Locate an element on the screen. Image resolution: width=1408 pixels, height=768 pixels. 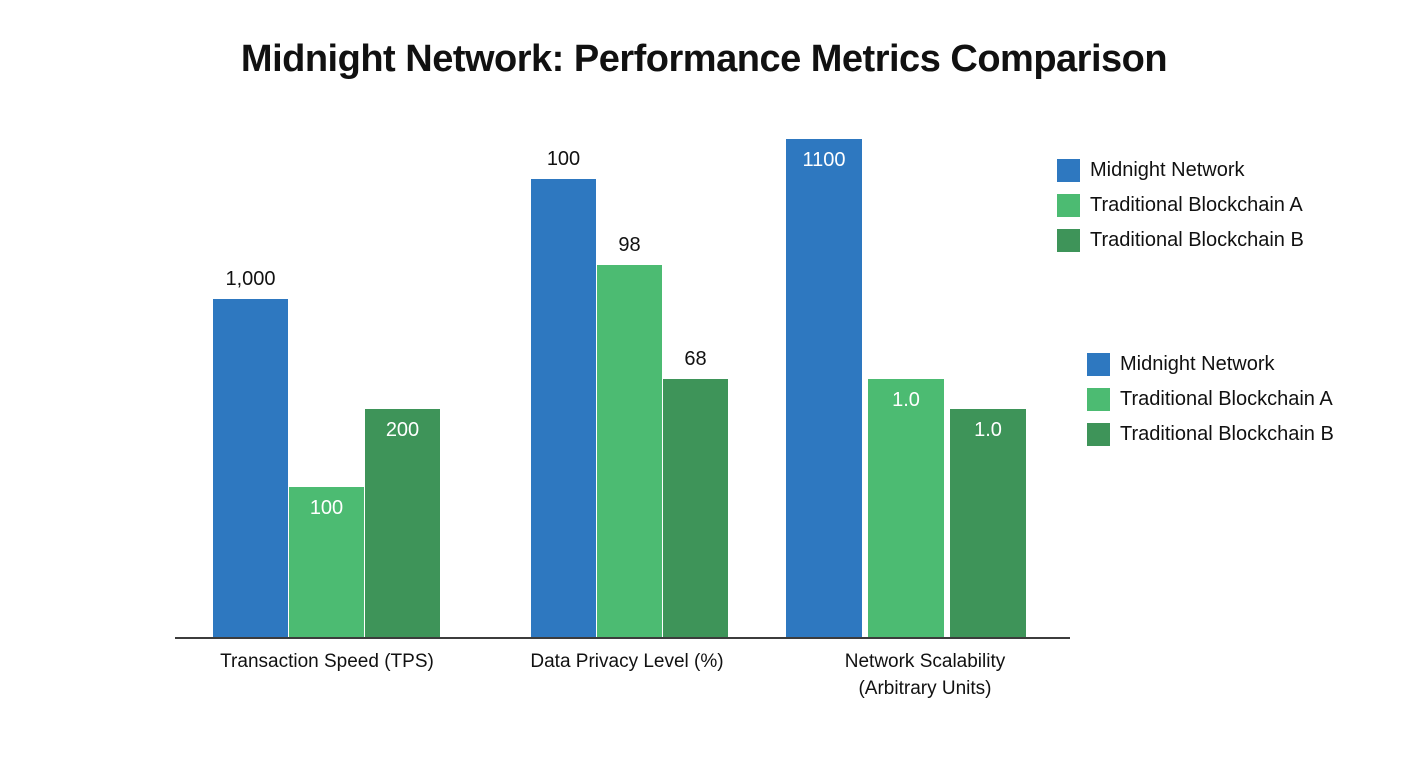
bar-value-label: 200 is located at coordinates (402, 430).